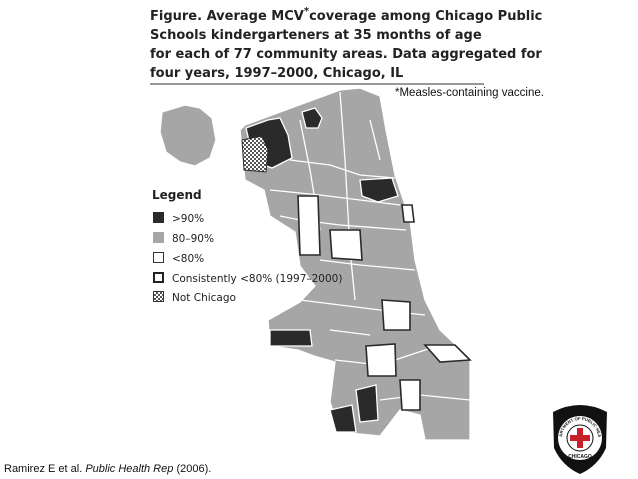  I want to click on legend-label: Consistently <80% (1997–2000), so click(257, 279).